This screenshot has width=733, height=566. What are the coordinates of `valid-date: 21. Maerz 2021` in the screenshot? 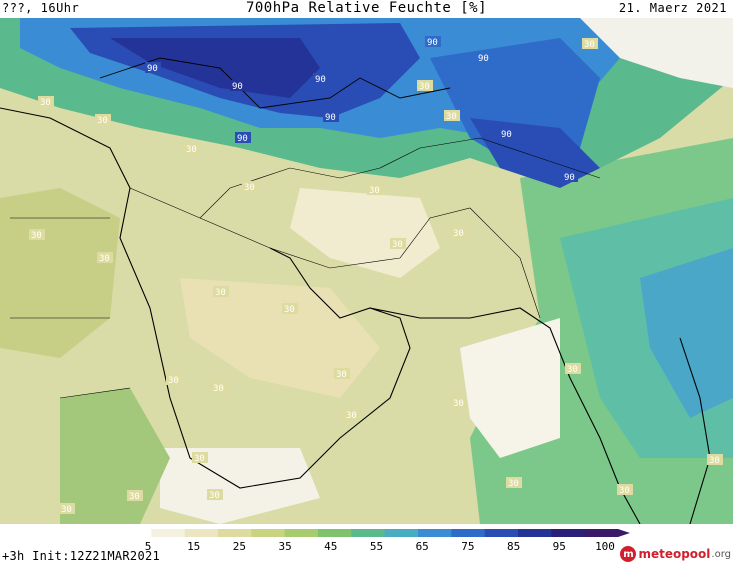 It's located at (672, 8).